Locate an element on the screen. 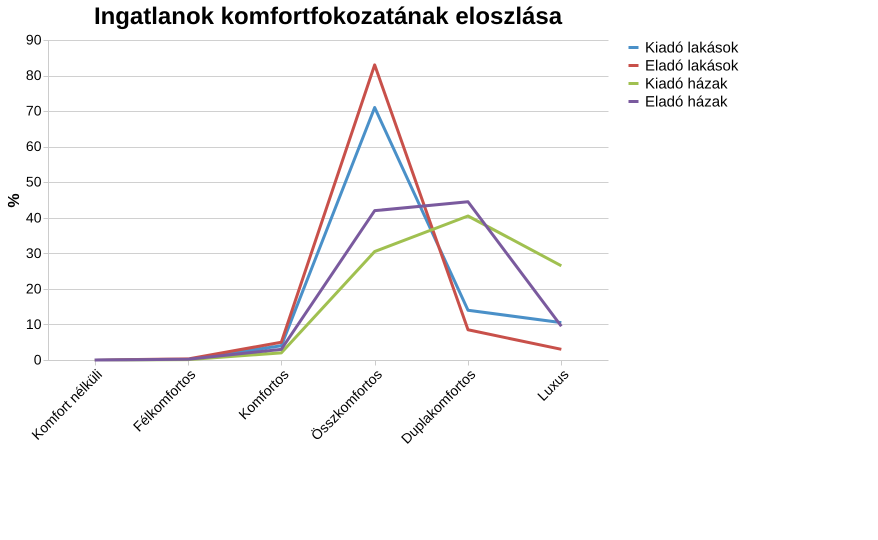 Image resolution: width=878 pixels, height=540 pixels. y-tick-label: 80 is located at coordinates (34, 75).